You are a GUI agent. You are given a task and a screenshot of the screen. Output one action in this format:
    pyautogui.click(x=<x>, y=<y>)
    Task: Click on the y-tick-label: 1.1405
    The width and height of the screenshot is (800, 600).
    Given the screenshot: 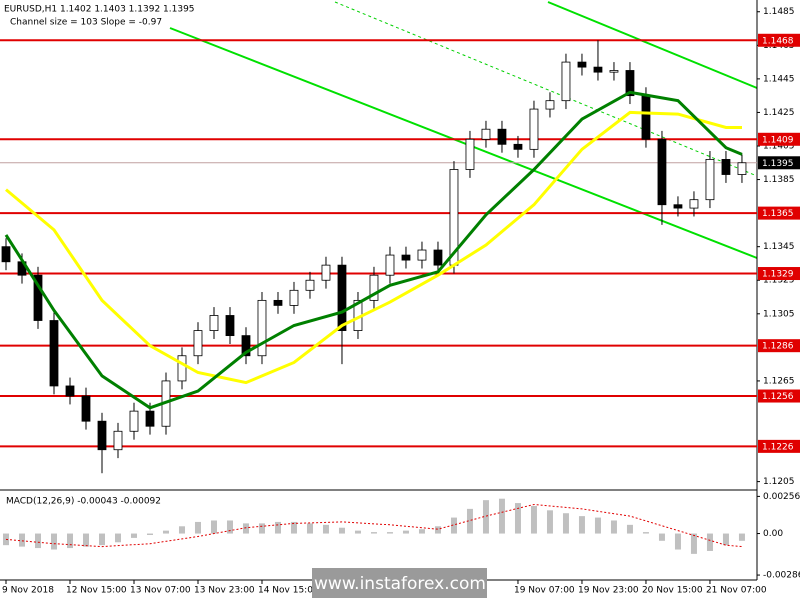 What is the action you would take?
    pyautogui.click(x=779, y=146)
    